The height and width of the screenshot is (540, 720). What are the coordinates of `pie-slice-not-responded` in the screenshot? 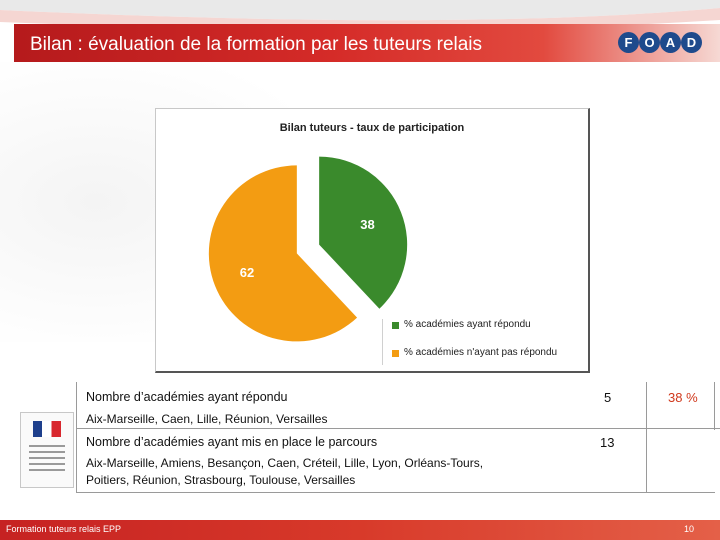 It's located at (283, 253).